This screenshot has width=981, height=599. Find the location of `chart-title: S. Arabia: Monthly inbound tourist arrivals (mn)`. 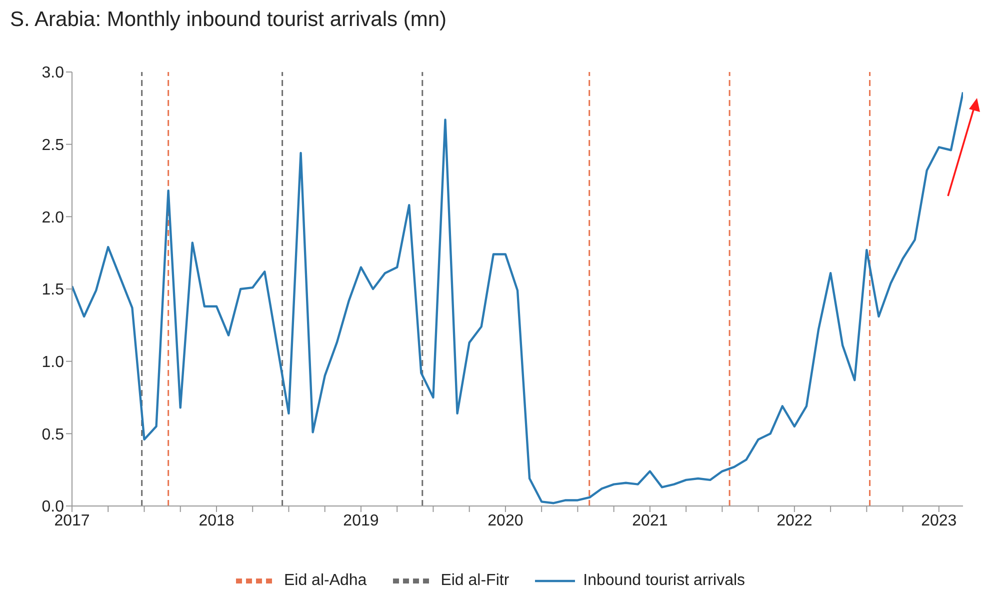

chart-title: S. Arabia: Monthly inbound tourist arrivals (mn) is located at coordinates (228, 20).